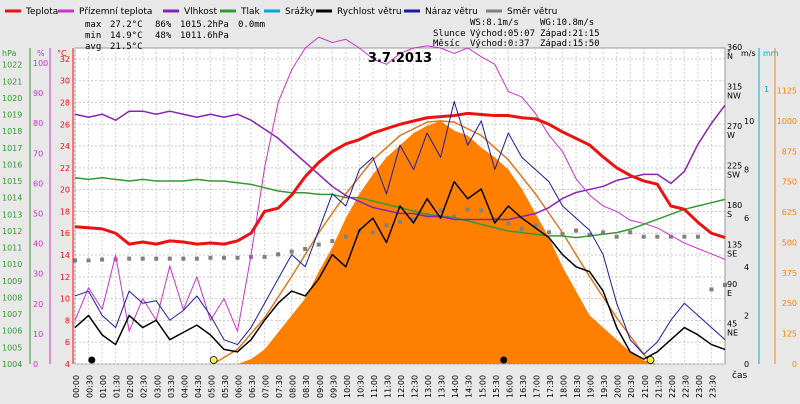 This screenshot has width=800, height=404. Describe the element at coordinates (320, 386) in the screenshot. I see `x-tick-label: 09:00` at that location.